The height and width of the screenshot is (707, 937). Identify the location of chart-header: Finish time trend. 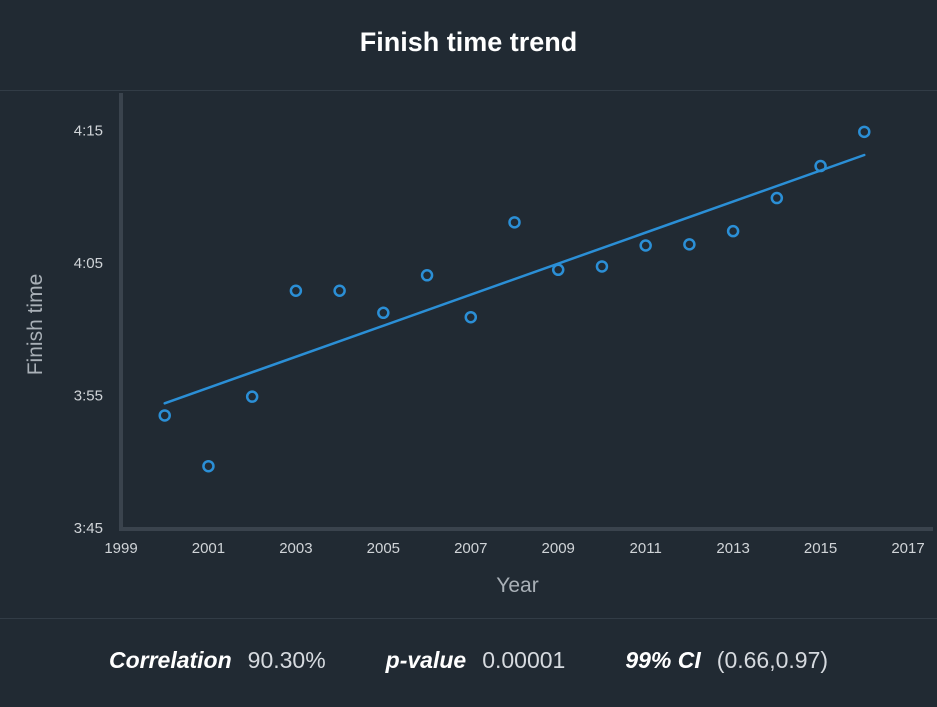
(468, 45).